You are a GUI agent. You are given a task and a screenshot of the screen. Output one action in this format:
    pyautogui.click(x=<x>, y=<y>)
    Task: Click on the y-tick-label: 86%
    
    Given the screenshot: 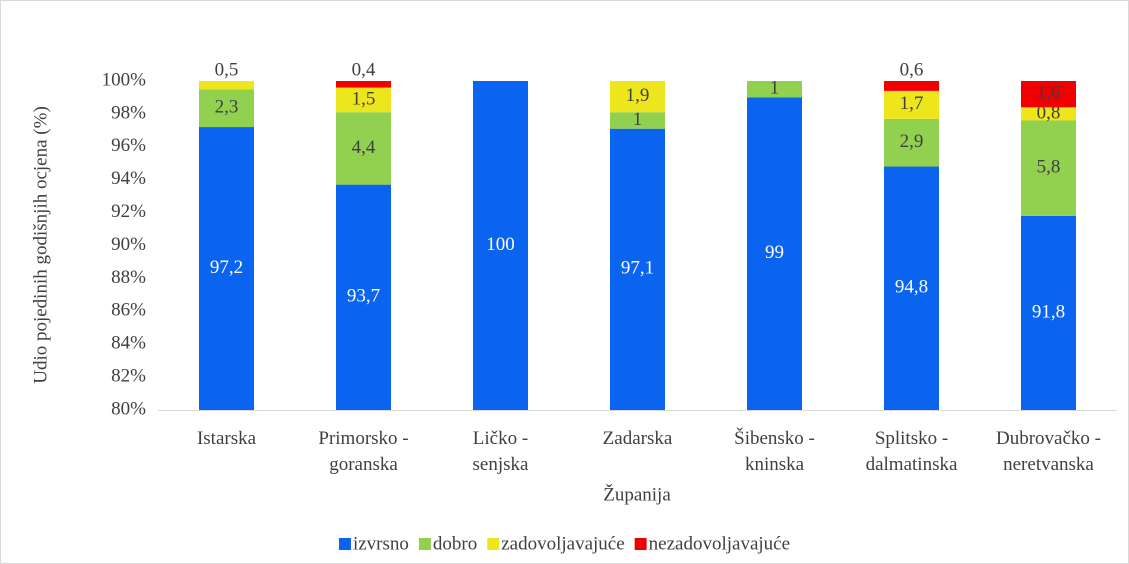 What is the action you would take?
    pyautogui.click(x=128, y=310)
    